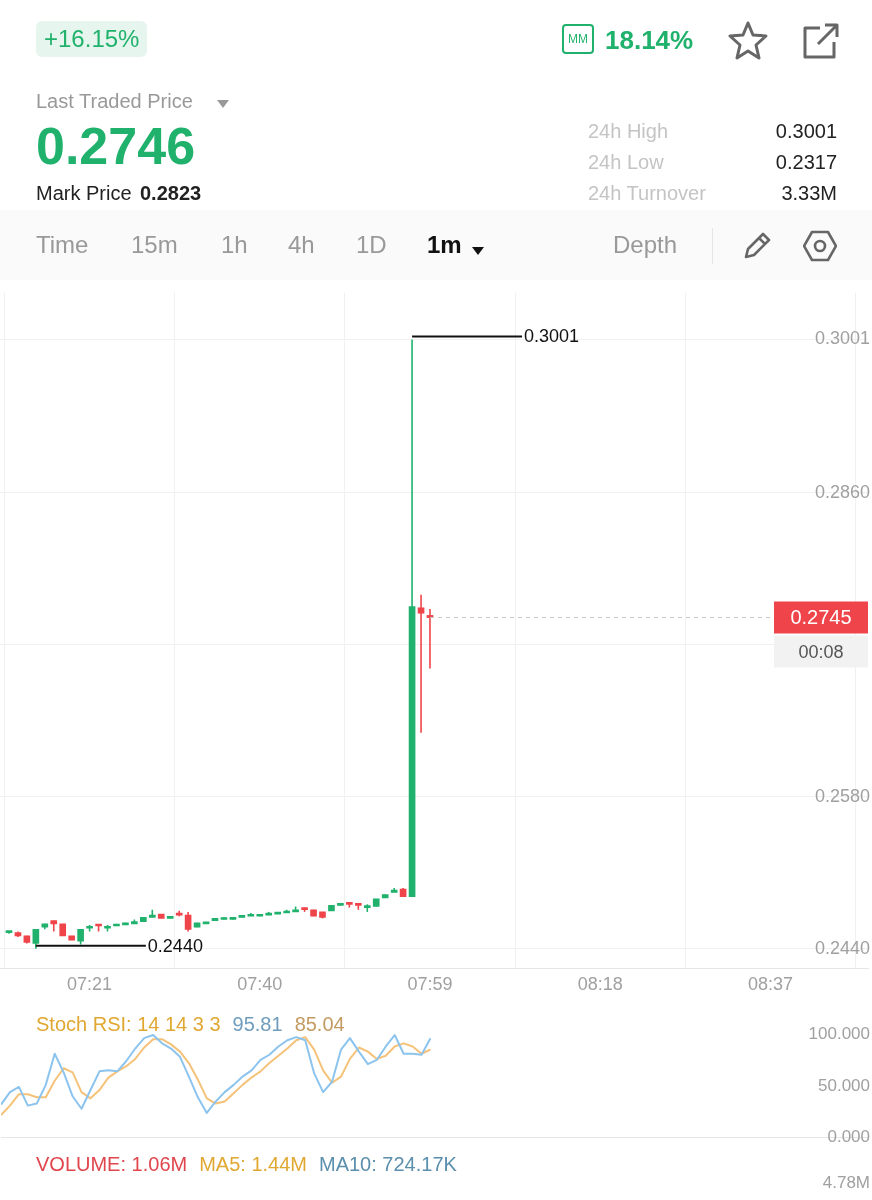 Image resolution: width=872 pixels, height=1200 pixels. What do you see at coordinates (821, 617) in the screenshot?
I see `ref-line-label: 0.2745` at bounding box center [821, 617].